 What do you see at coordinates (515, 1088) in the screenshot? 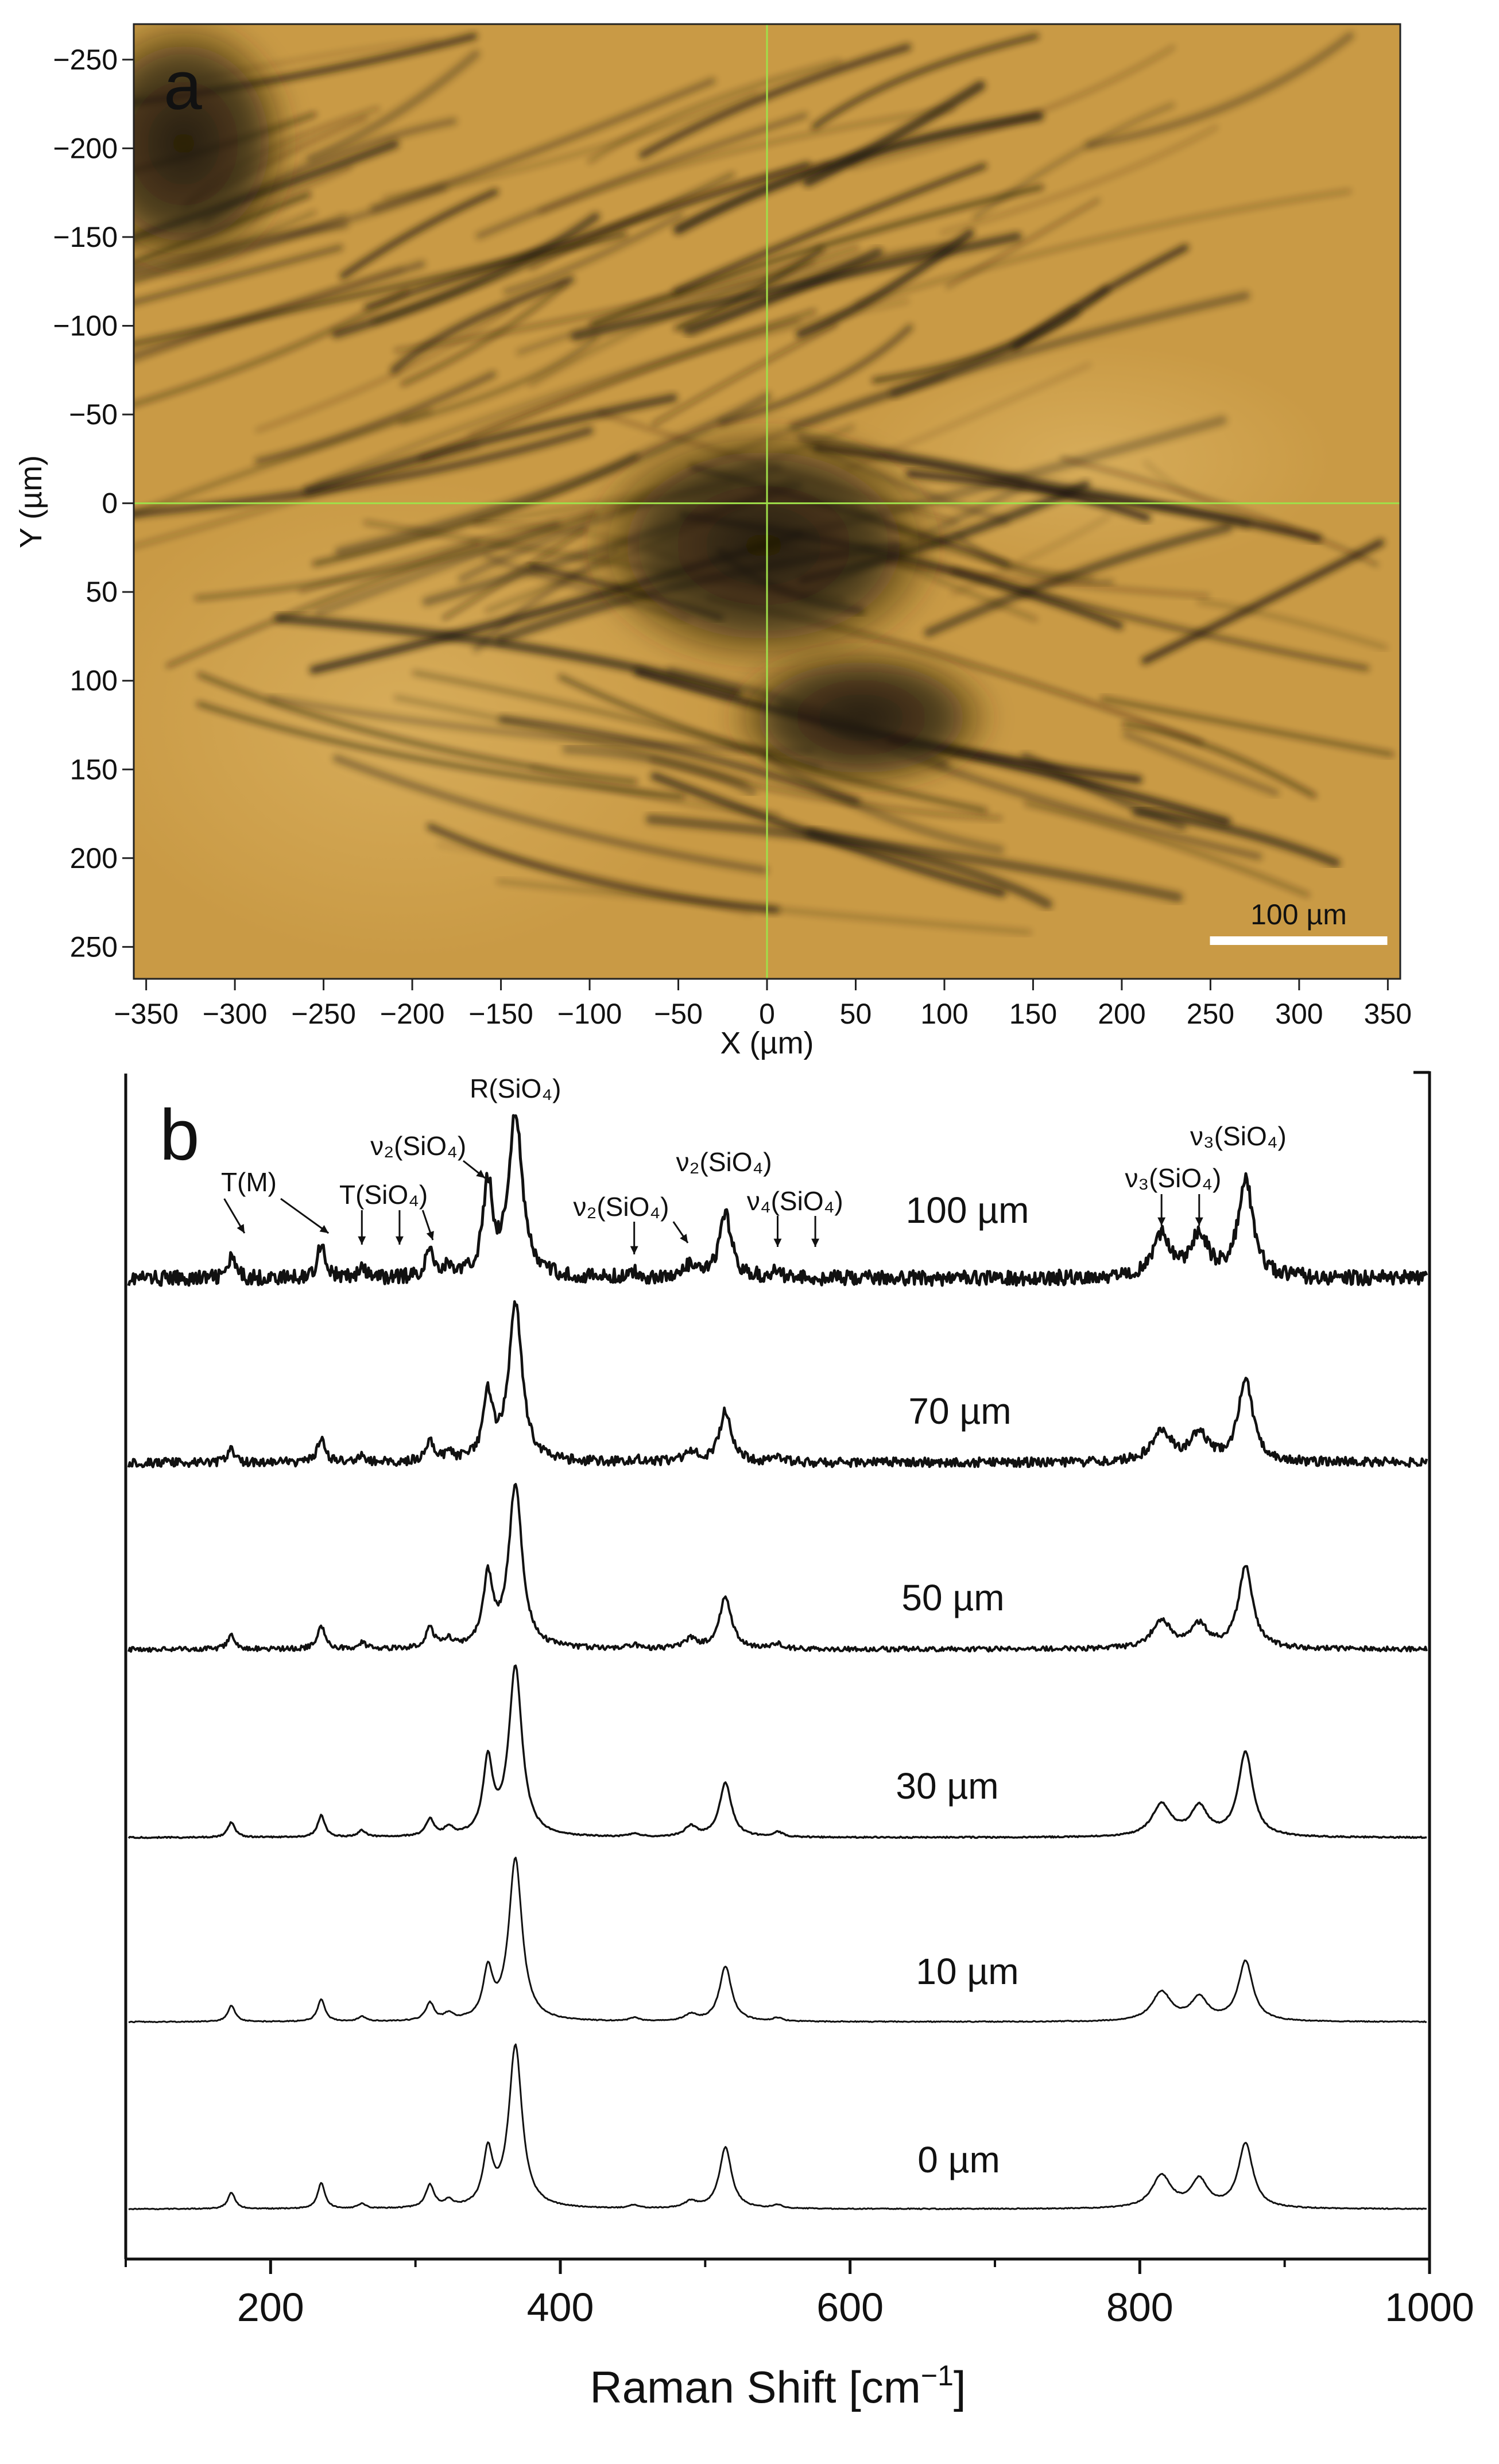
I see `peak-annotation-label: R(SiO₄)` at bounding box center [515, 1088].